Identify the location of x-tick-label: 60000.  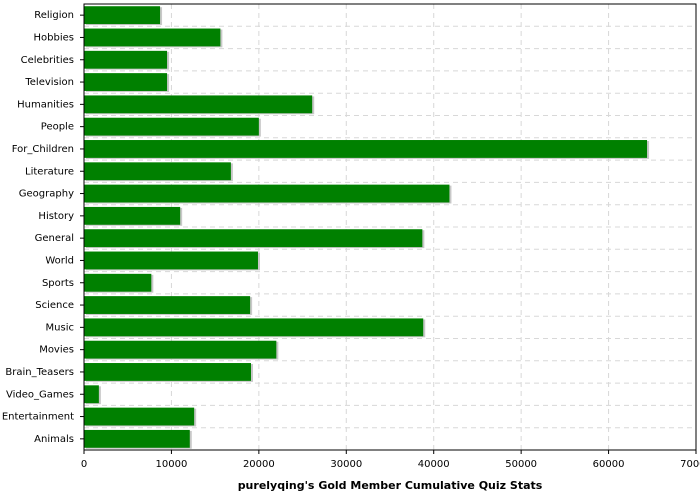
(609, 464).